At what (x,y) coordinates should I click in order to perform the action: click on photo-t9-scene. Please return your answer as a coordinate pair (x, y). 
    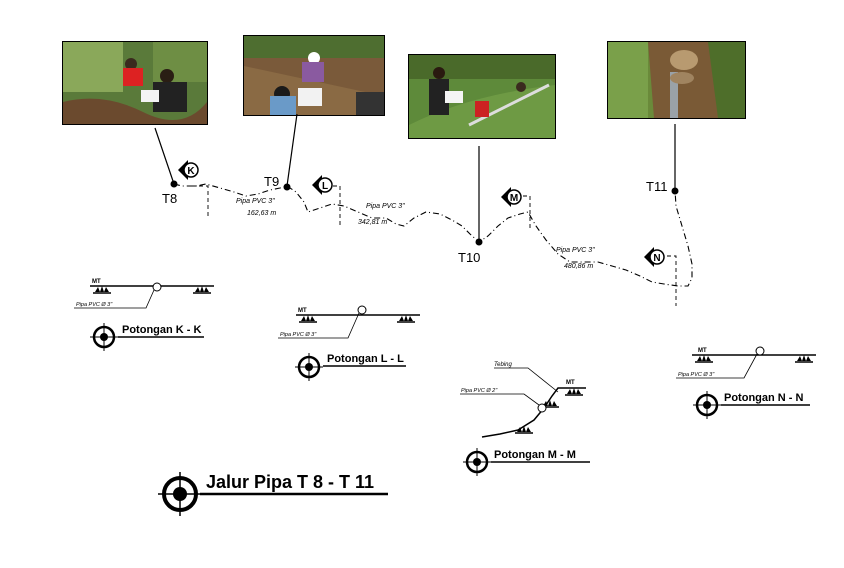
    Looking at the image, I should click on (314, 75).